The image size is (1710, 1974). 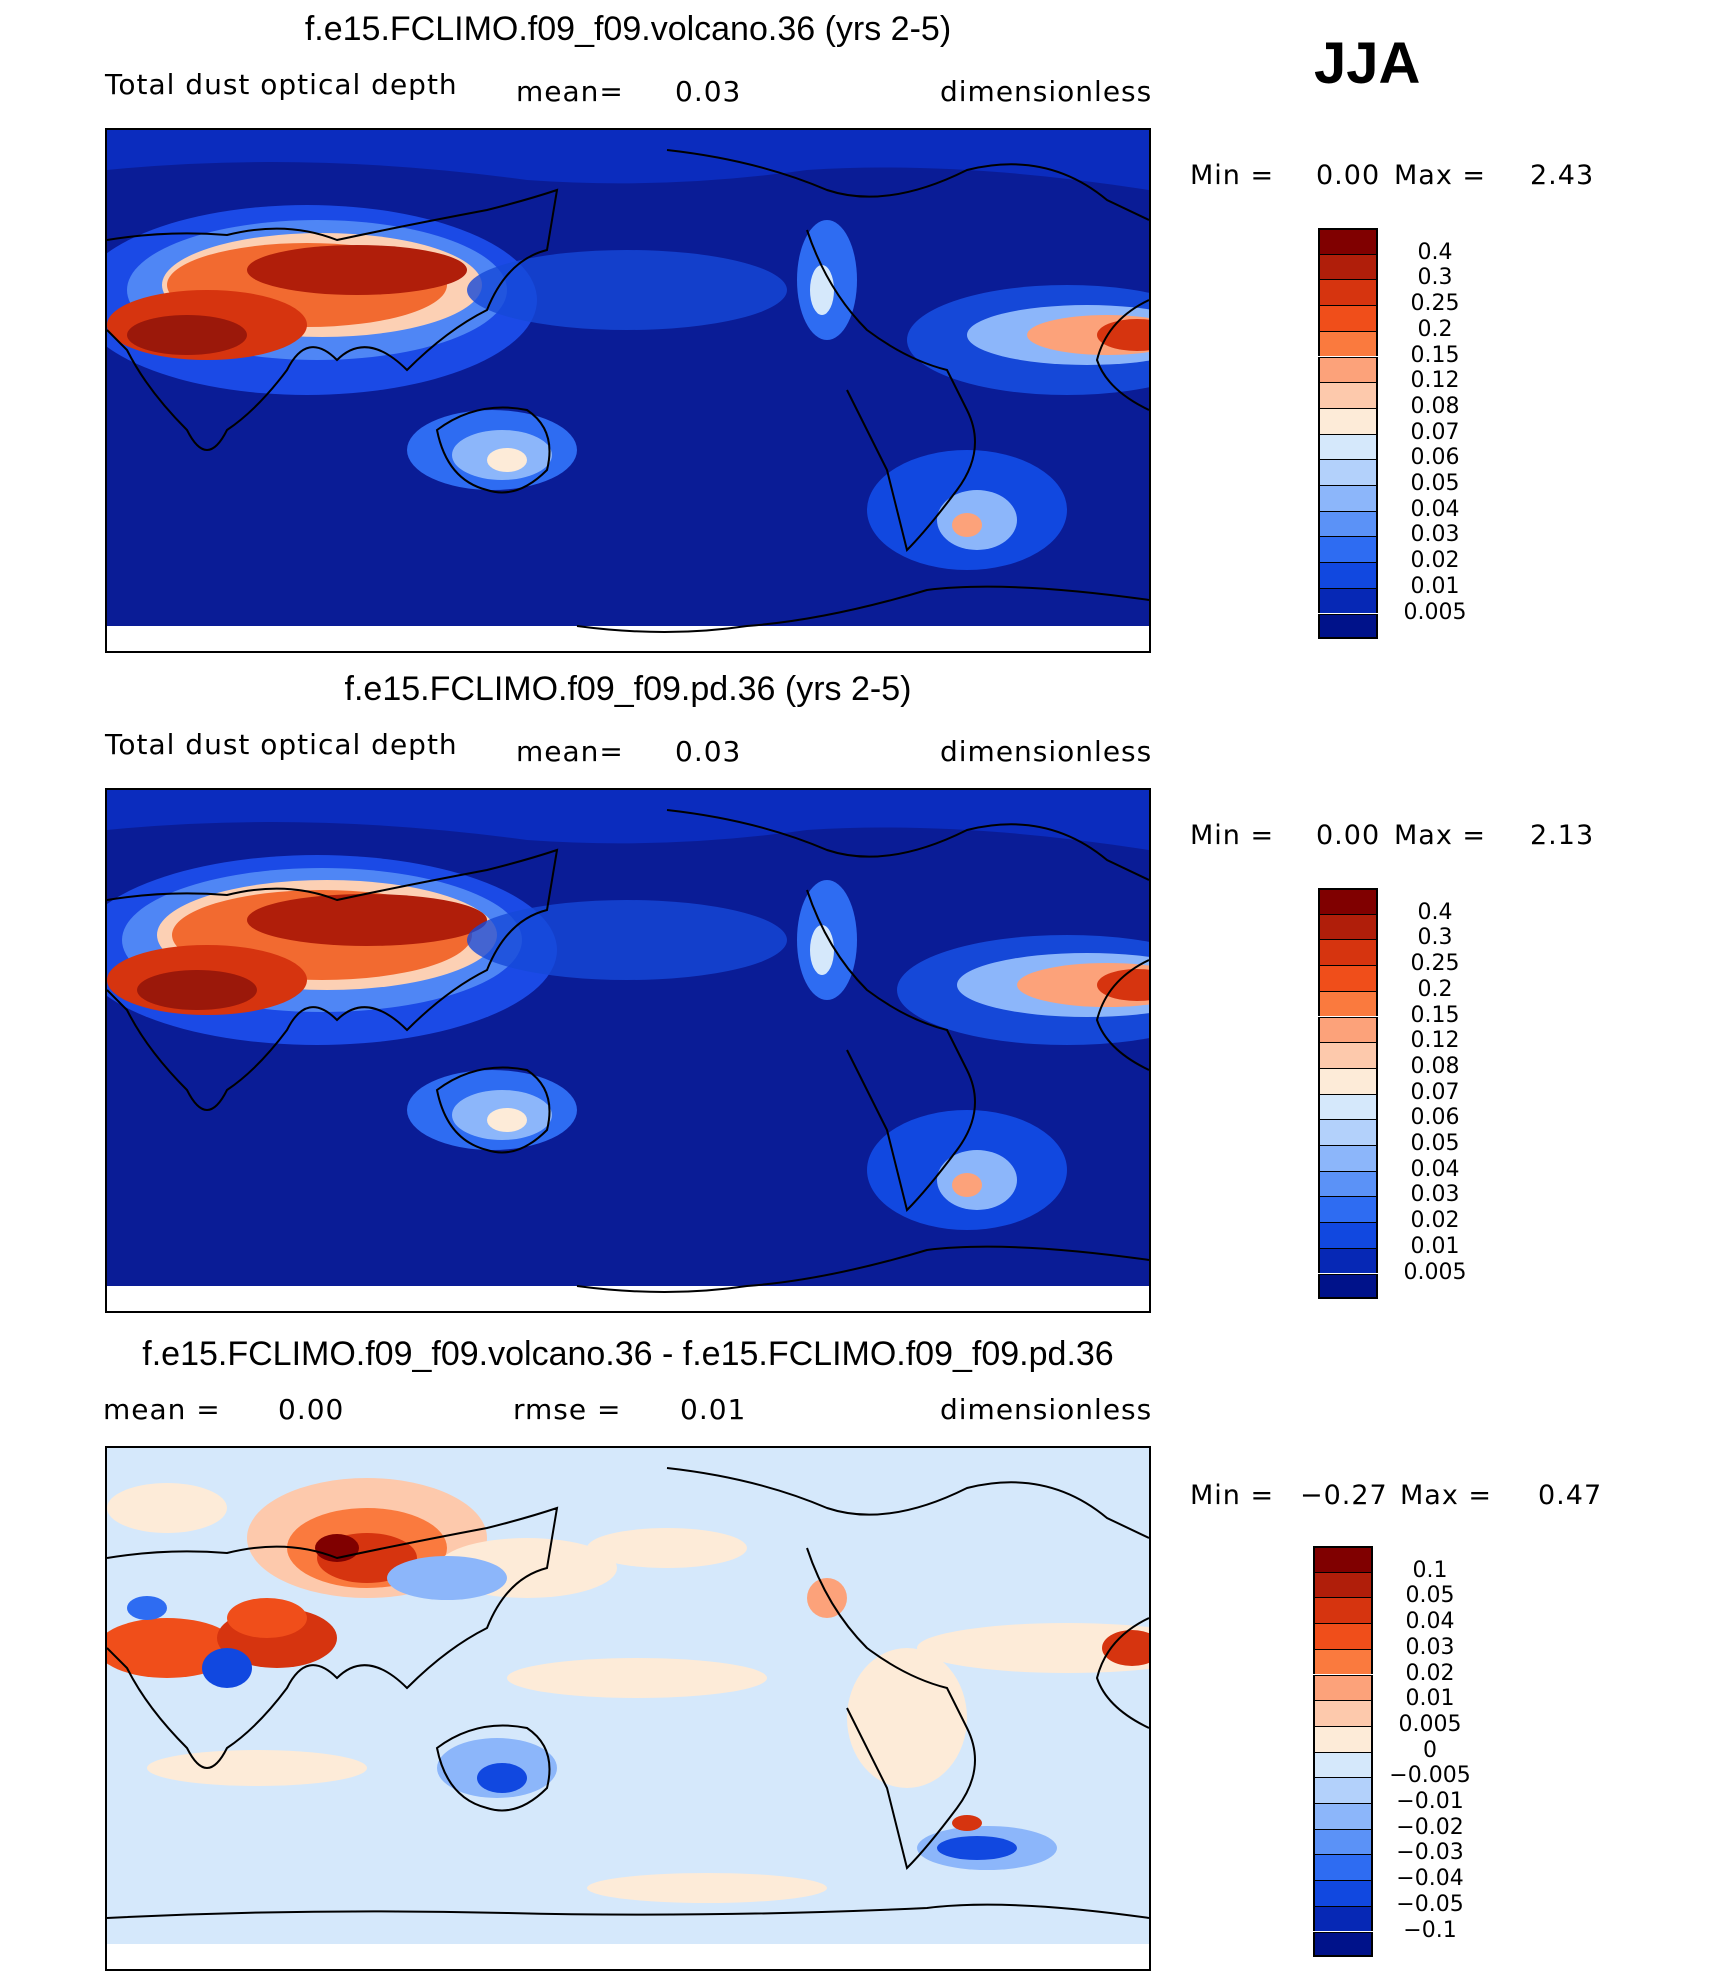 I want to click on panel1-mean-value: 0.03, so click(x=708, y=91).